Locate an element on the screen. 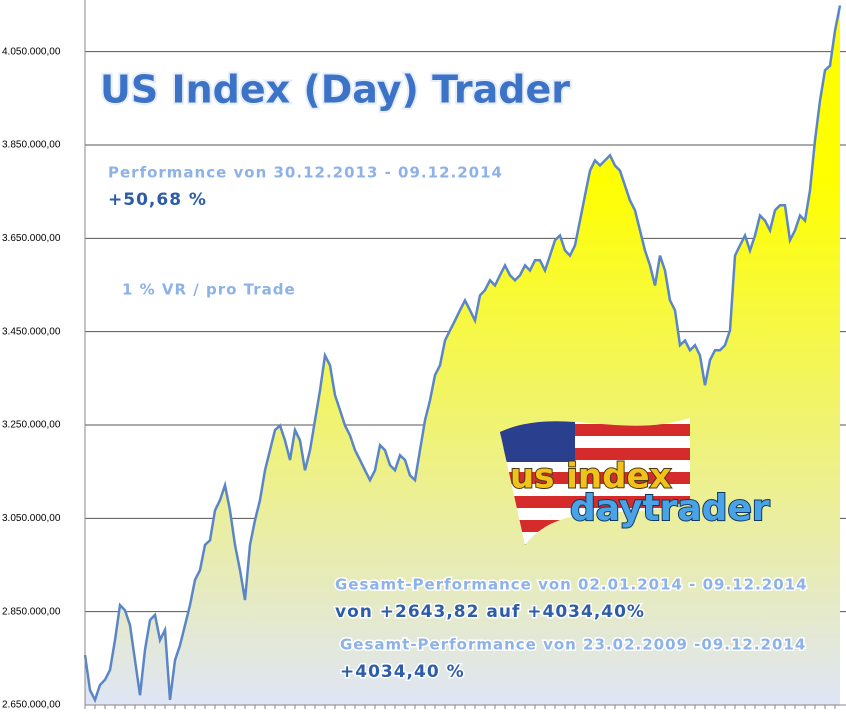  logo: us index daytrader is located at coordinates (635, 481).